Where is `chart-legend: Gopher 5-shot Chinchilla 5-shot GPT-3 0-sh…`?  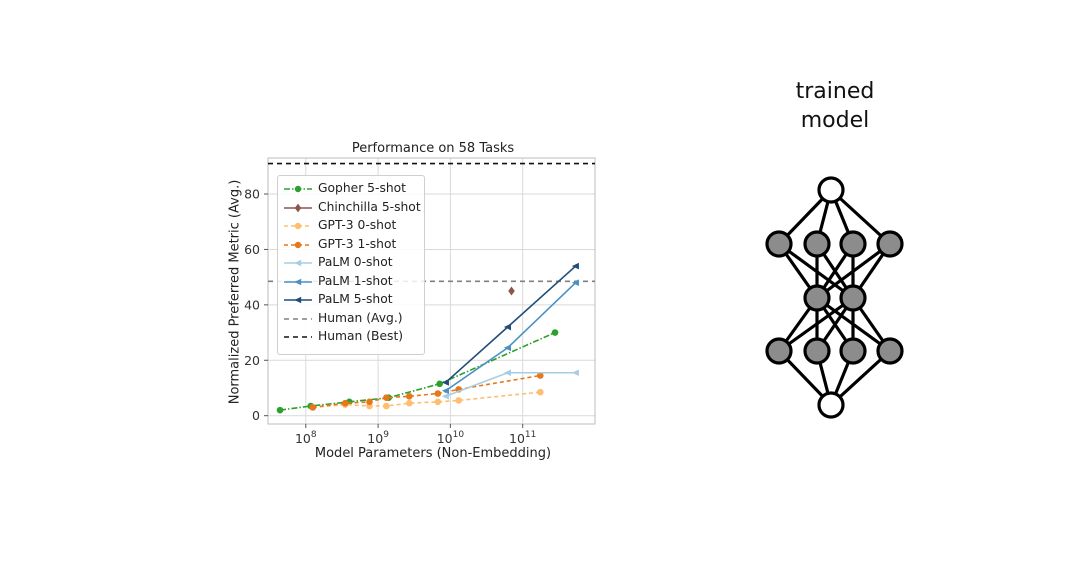
chart-legend: Gopher 5-shot Chinchilla 5-shot GPT-3 0-sh… is located at coordinates (351, 265).